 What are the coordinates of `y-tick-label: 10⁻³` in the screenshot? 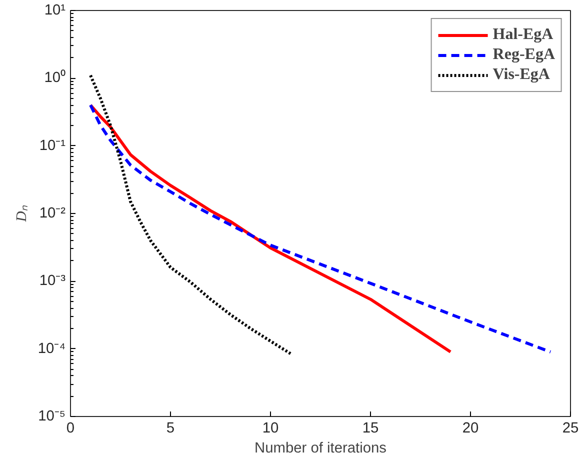 It's located at (52, 281).